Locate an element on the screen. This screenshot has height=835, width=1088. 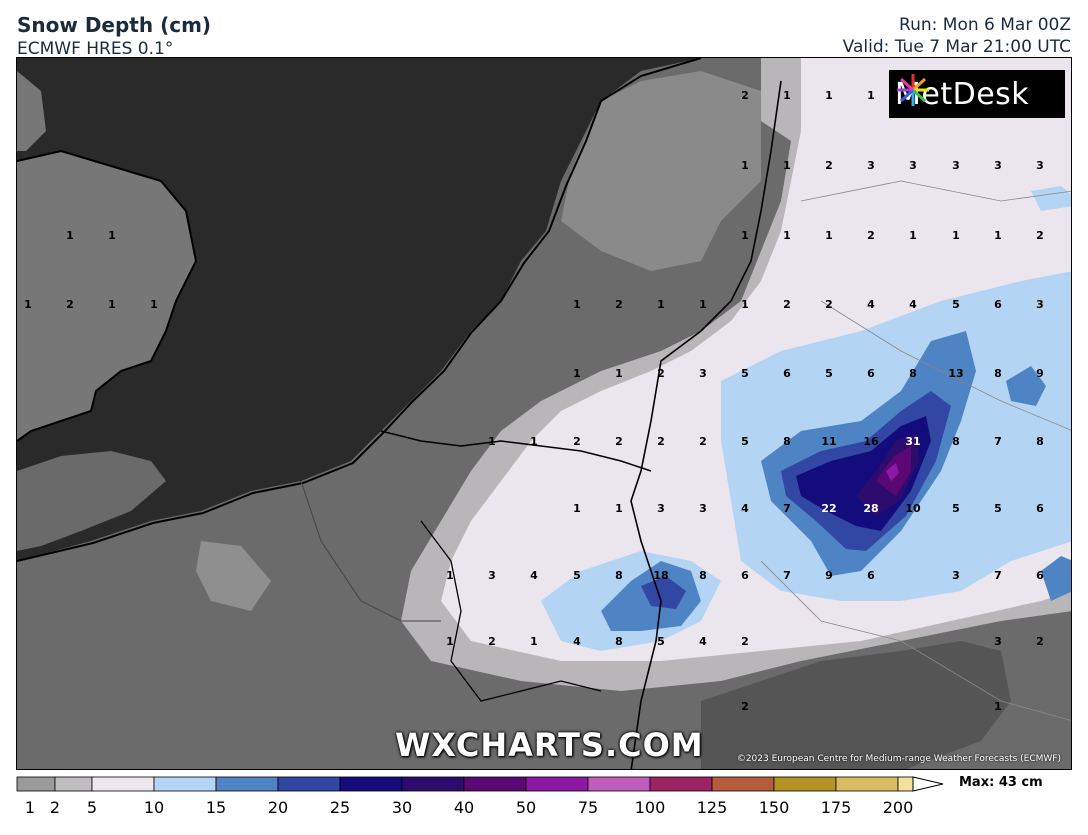
legend-tick-label: 5 is located at coordinates (92, 807).